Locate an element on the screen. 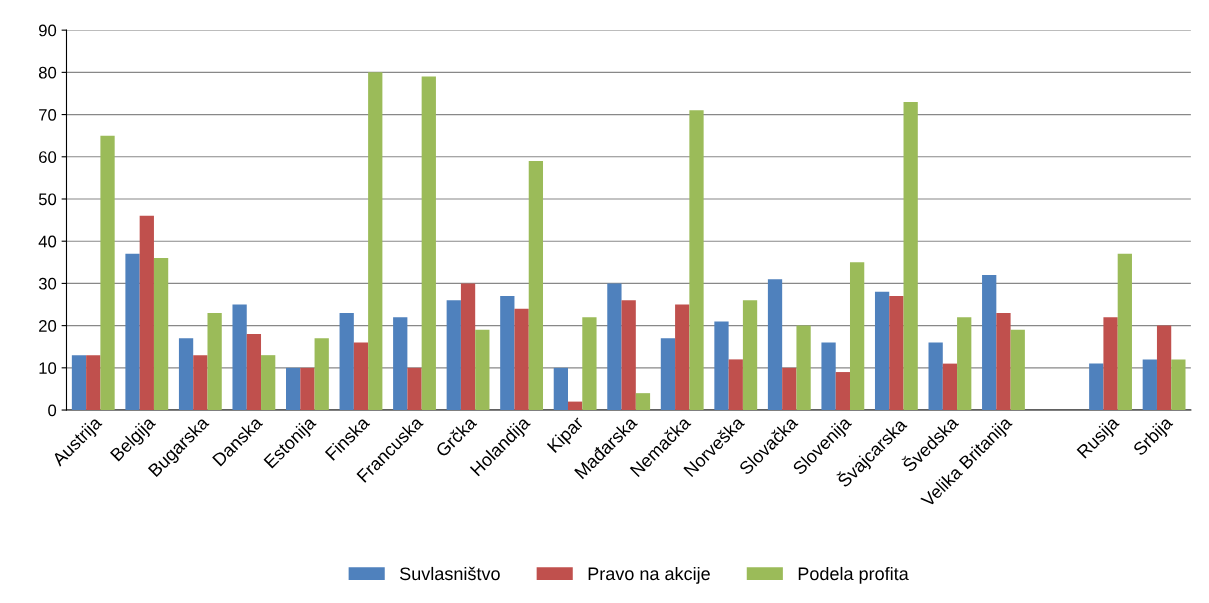 This screenshot has width=1209, height=603. y-tick-label: 20 is located at coordinates (48, 326).